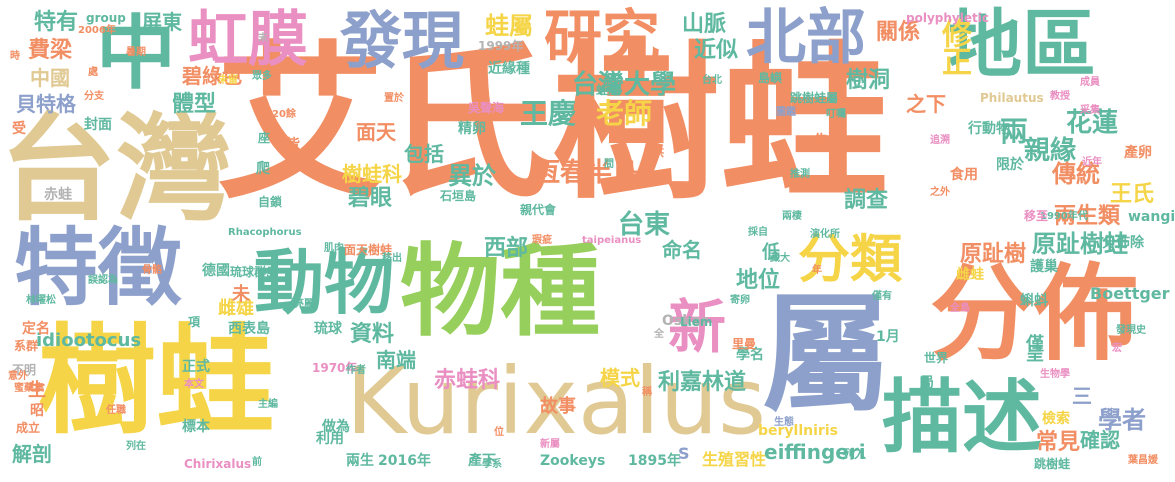  I want to click on word: 西部, so click(506, 248).